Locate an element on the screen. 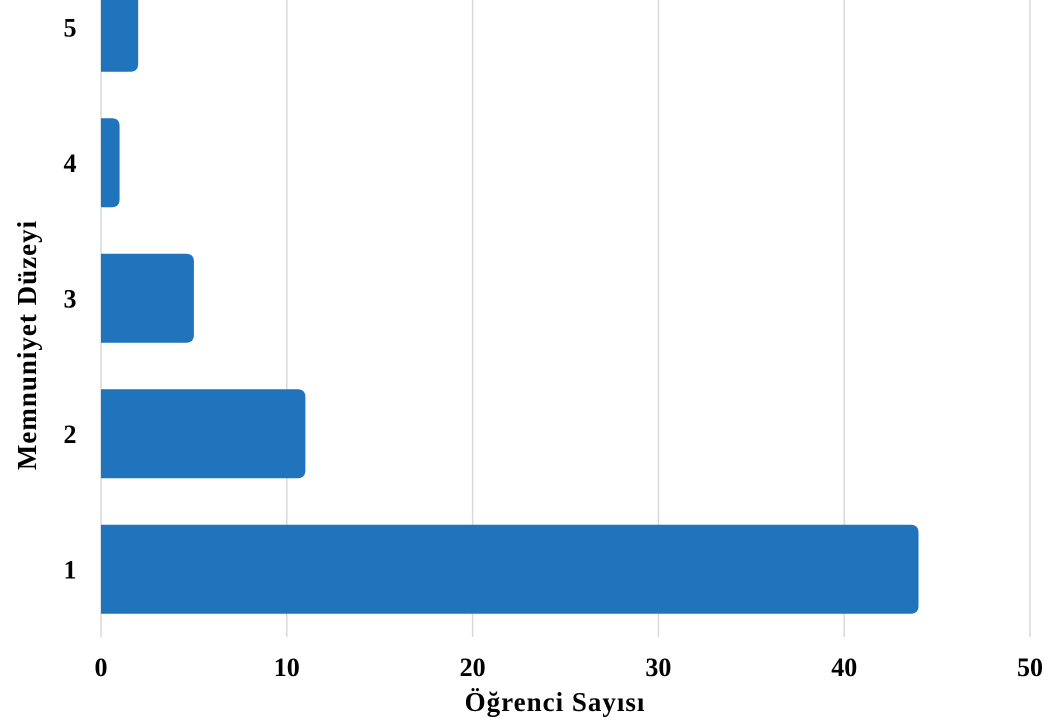 The image size is (1053, 726). y-tick-label: 1 is located at coordinates (70, 569).